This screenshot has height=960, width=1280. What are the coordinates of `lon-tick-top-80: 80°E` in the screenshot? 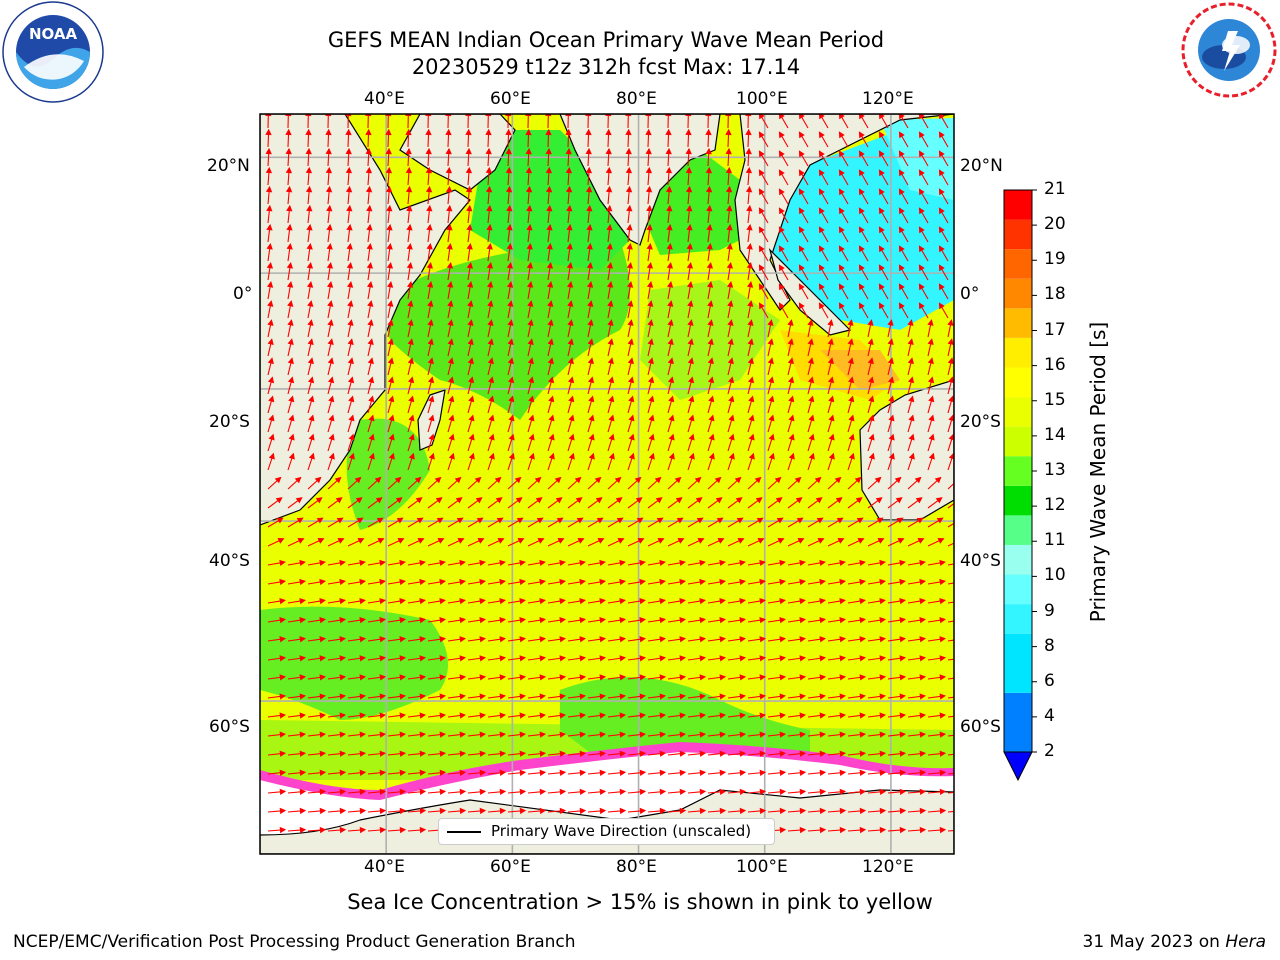 It's located at (636, 99).